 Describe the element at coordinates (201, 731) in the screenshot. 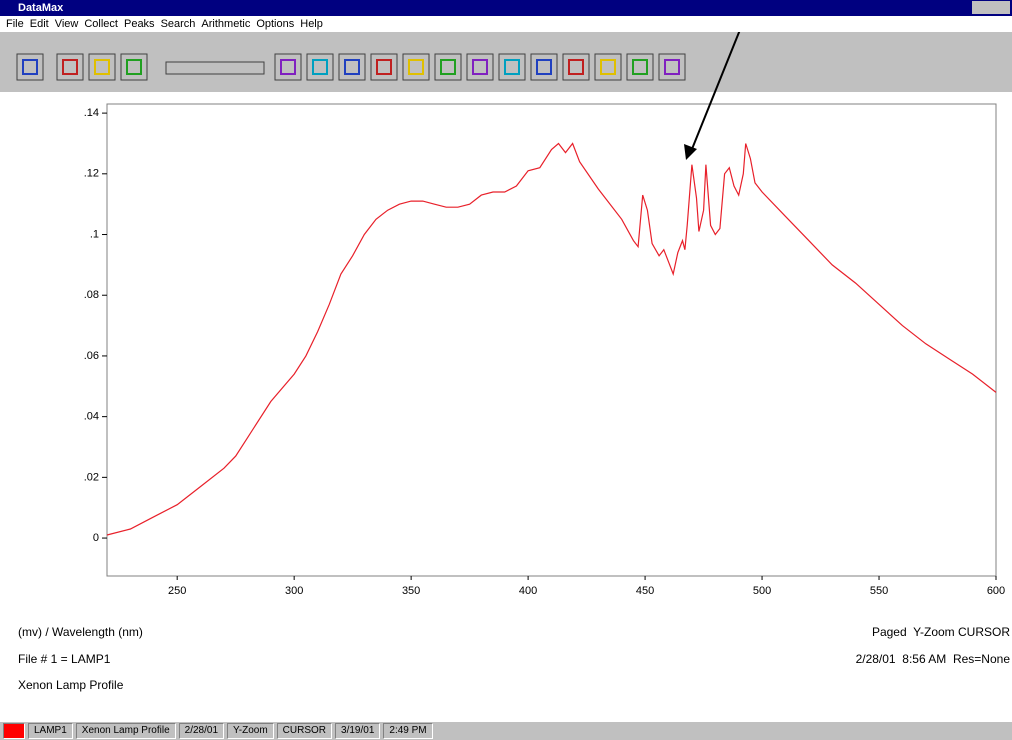

I see `status-item: 2/28/01` at that location.